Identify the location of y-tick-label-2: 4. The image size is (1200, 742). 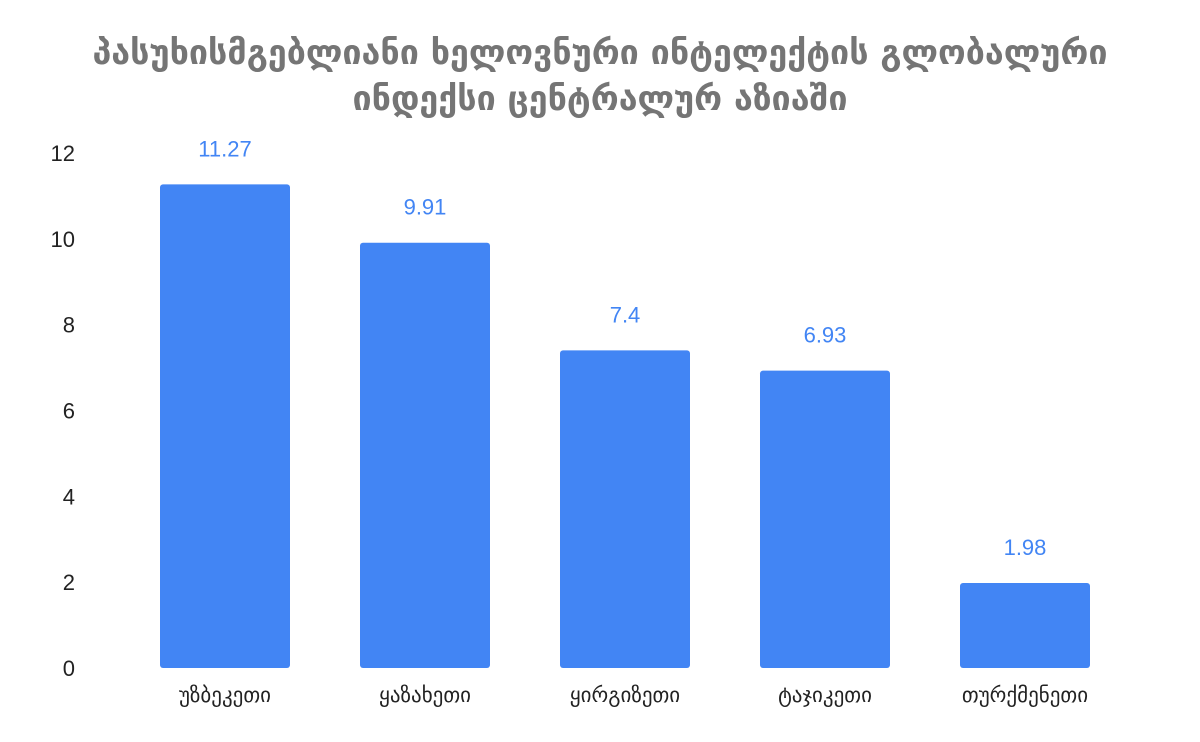
(69, 496).